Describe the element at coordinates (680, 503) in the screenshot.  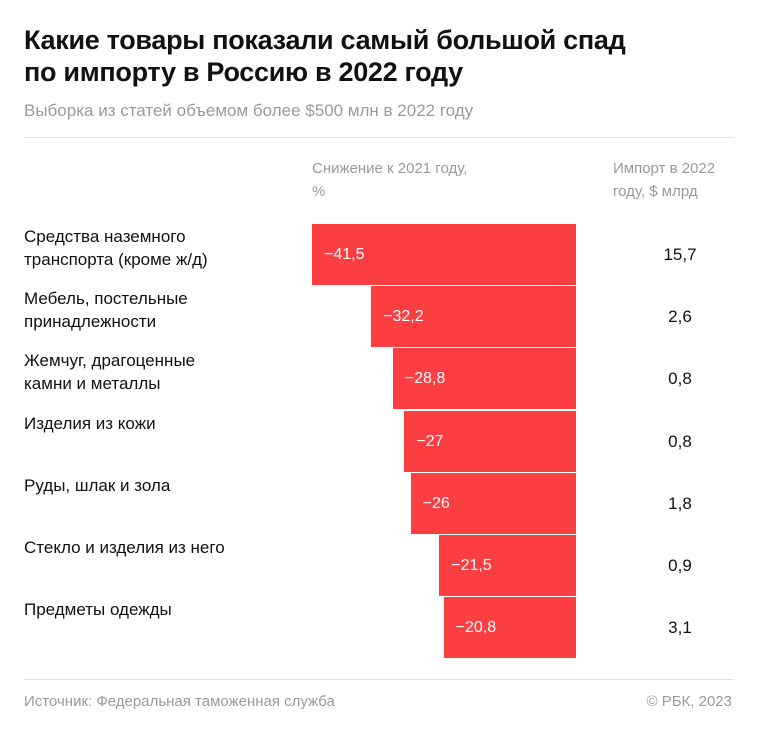
I see `import-value: 1,8` at that location.